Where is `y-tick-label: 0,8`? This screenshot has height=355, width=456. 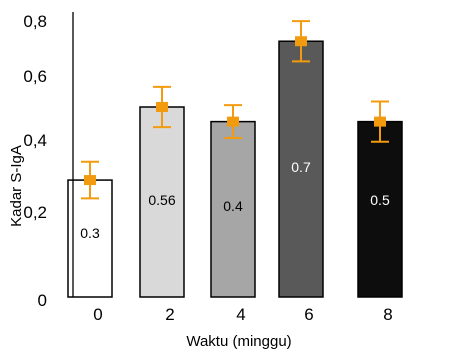 y-tick-label: 0,8 is located at coordinates (35, 21).